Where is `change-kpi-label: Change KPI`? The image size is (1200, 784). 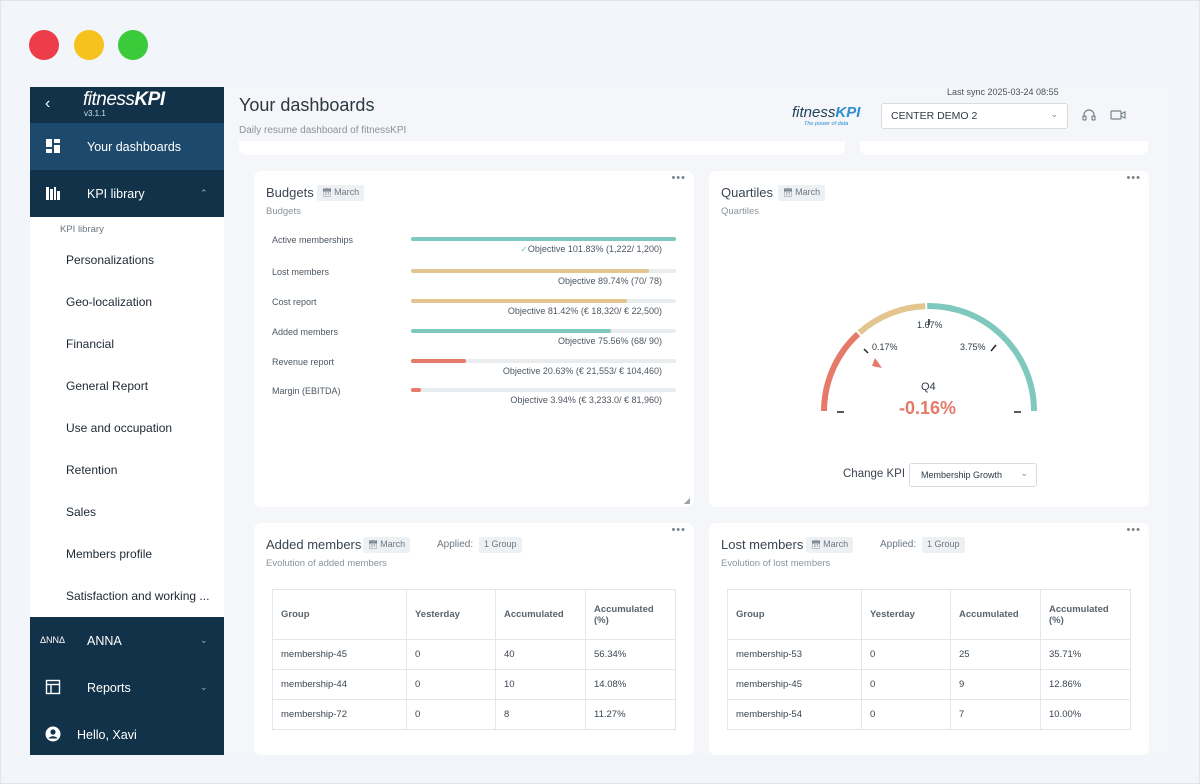
change-kpi-label: Change KPI is located at coordinates (874, 474).